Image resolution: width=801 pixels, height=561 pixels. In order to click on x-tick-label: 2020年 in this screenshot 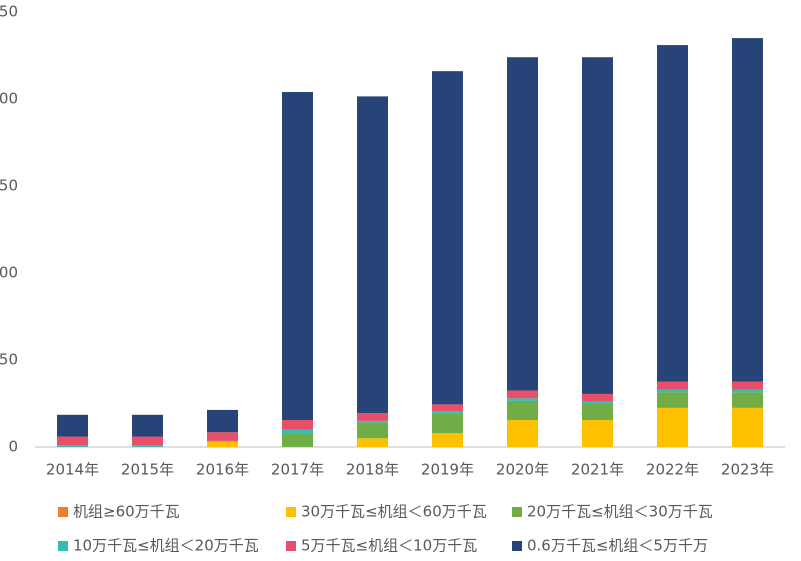, I will do `click(522, 470)`.